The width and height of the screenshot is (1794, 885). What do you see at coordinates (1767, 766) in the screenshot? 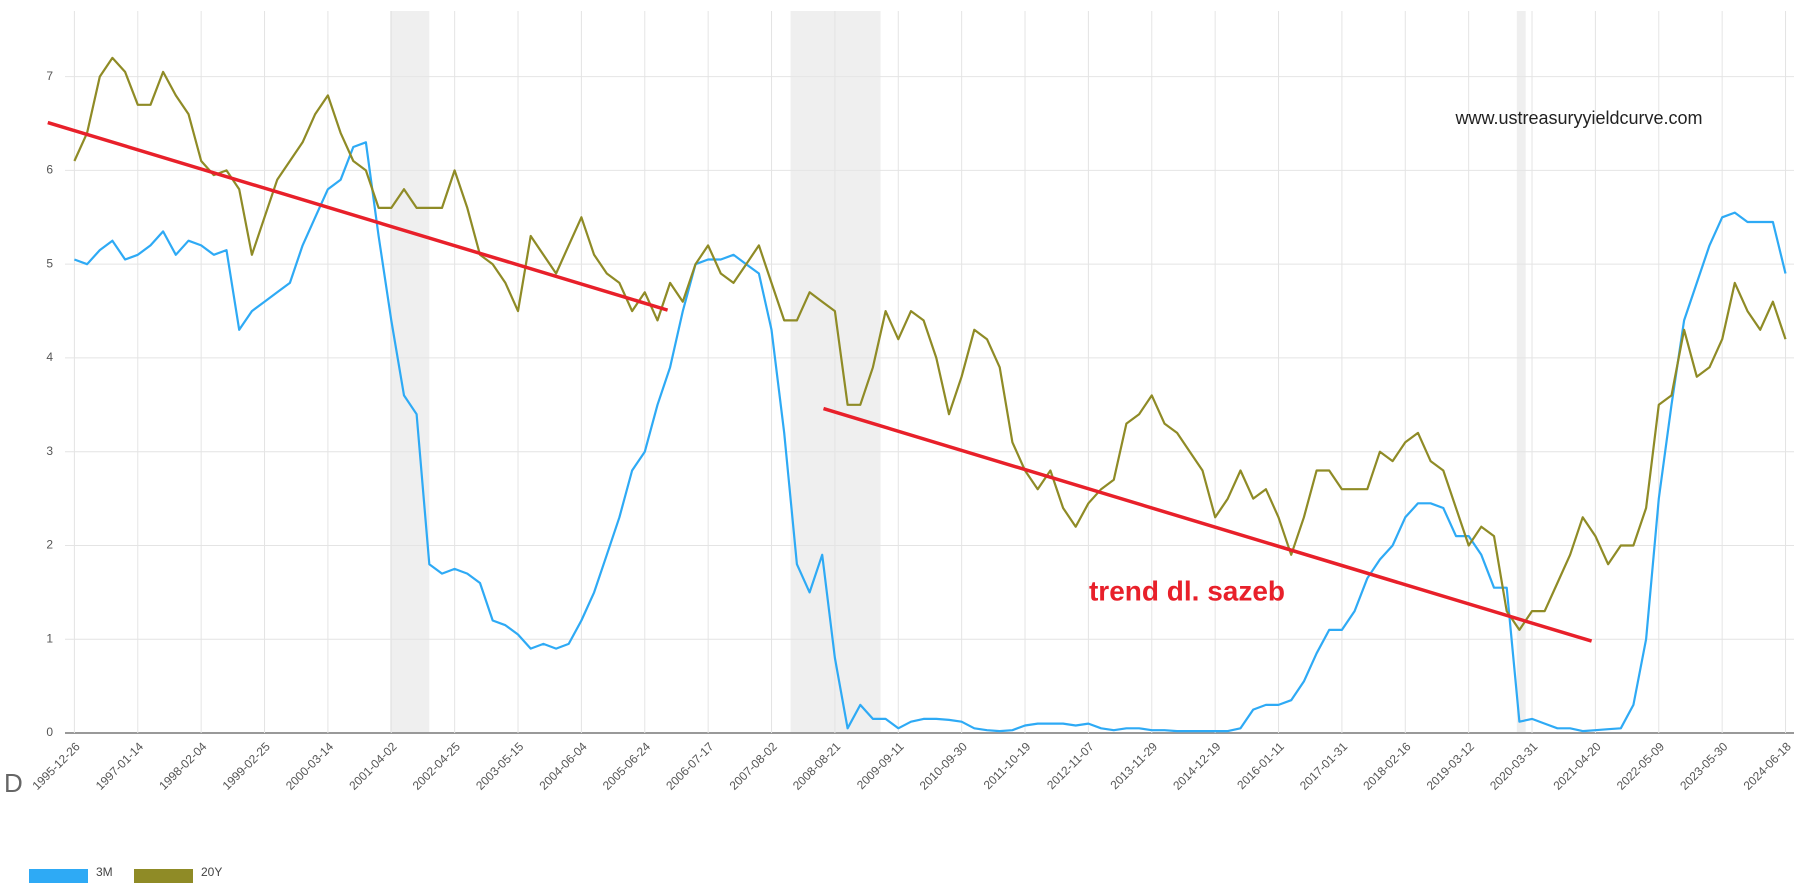
I see `x-tick-label: 2024-06-18` at bounding box center [1767, 766].